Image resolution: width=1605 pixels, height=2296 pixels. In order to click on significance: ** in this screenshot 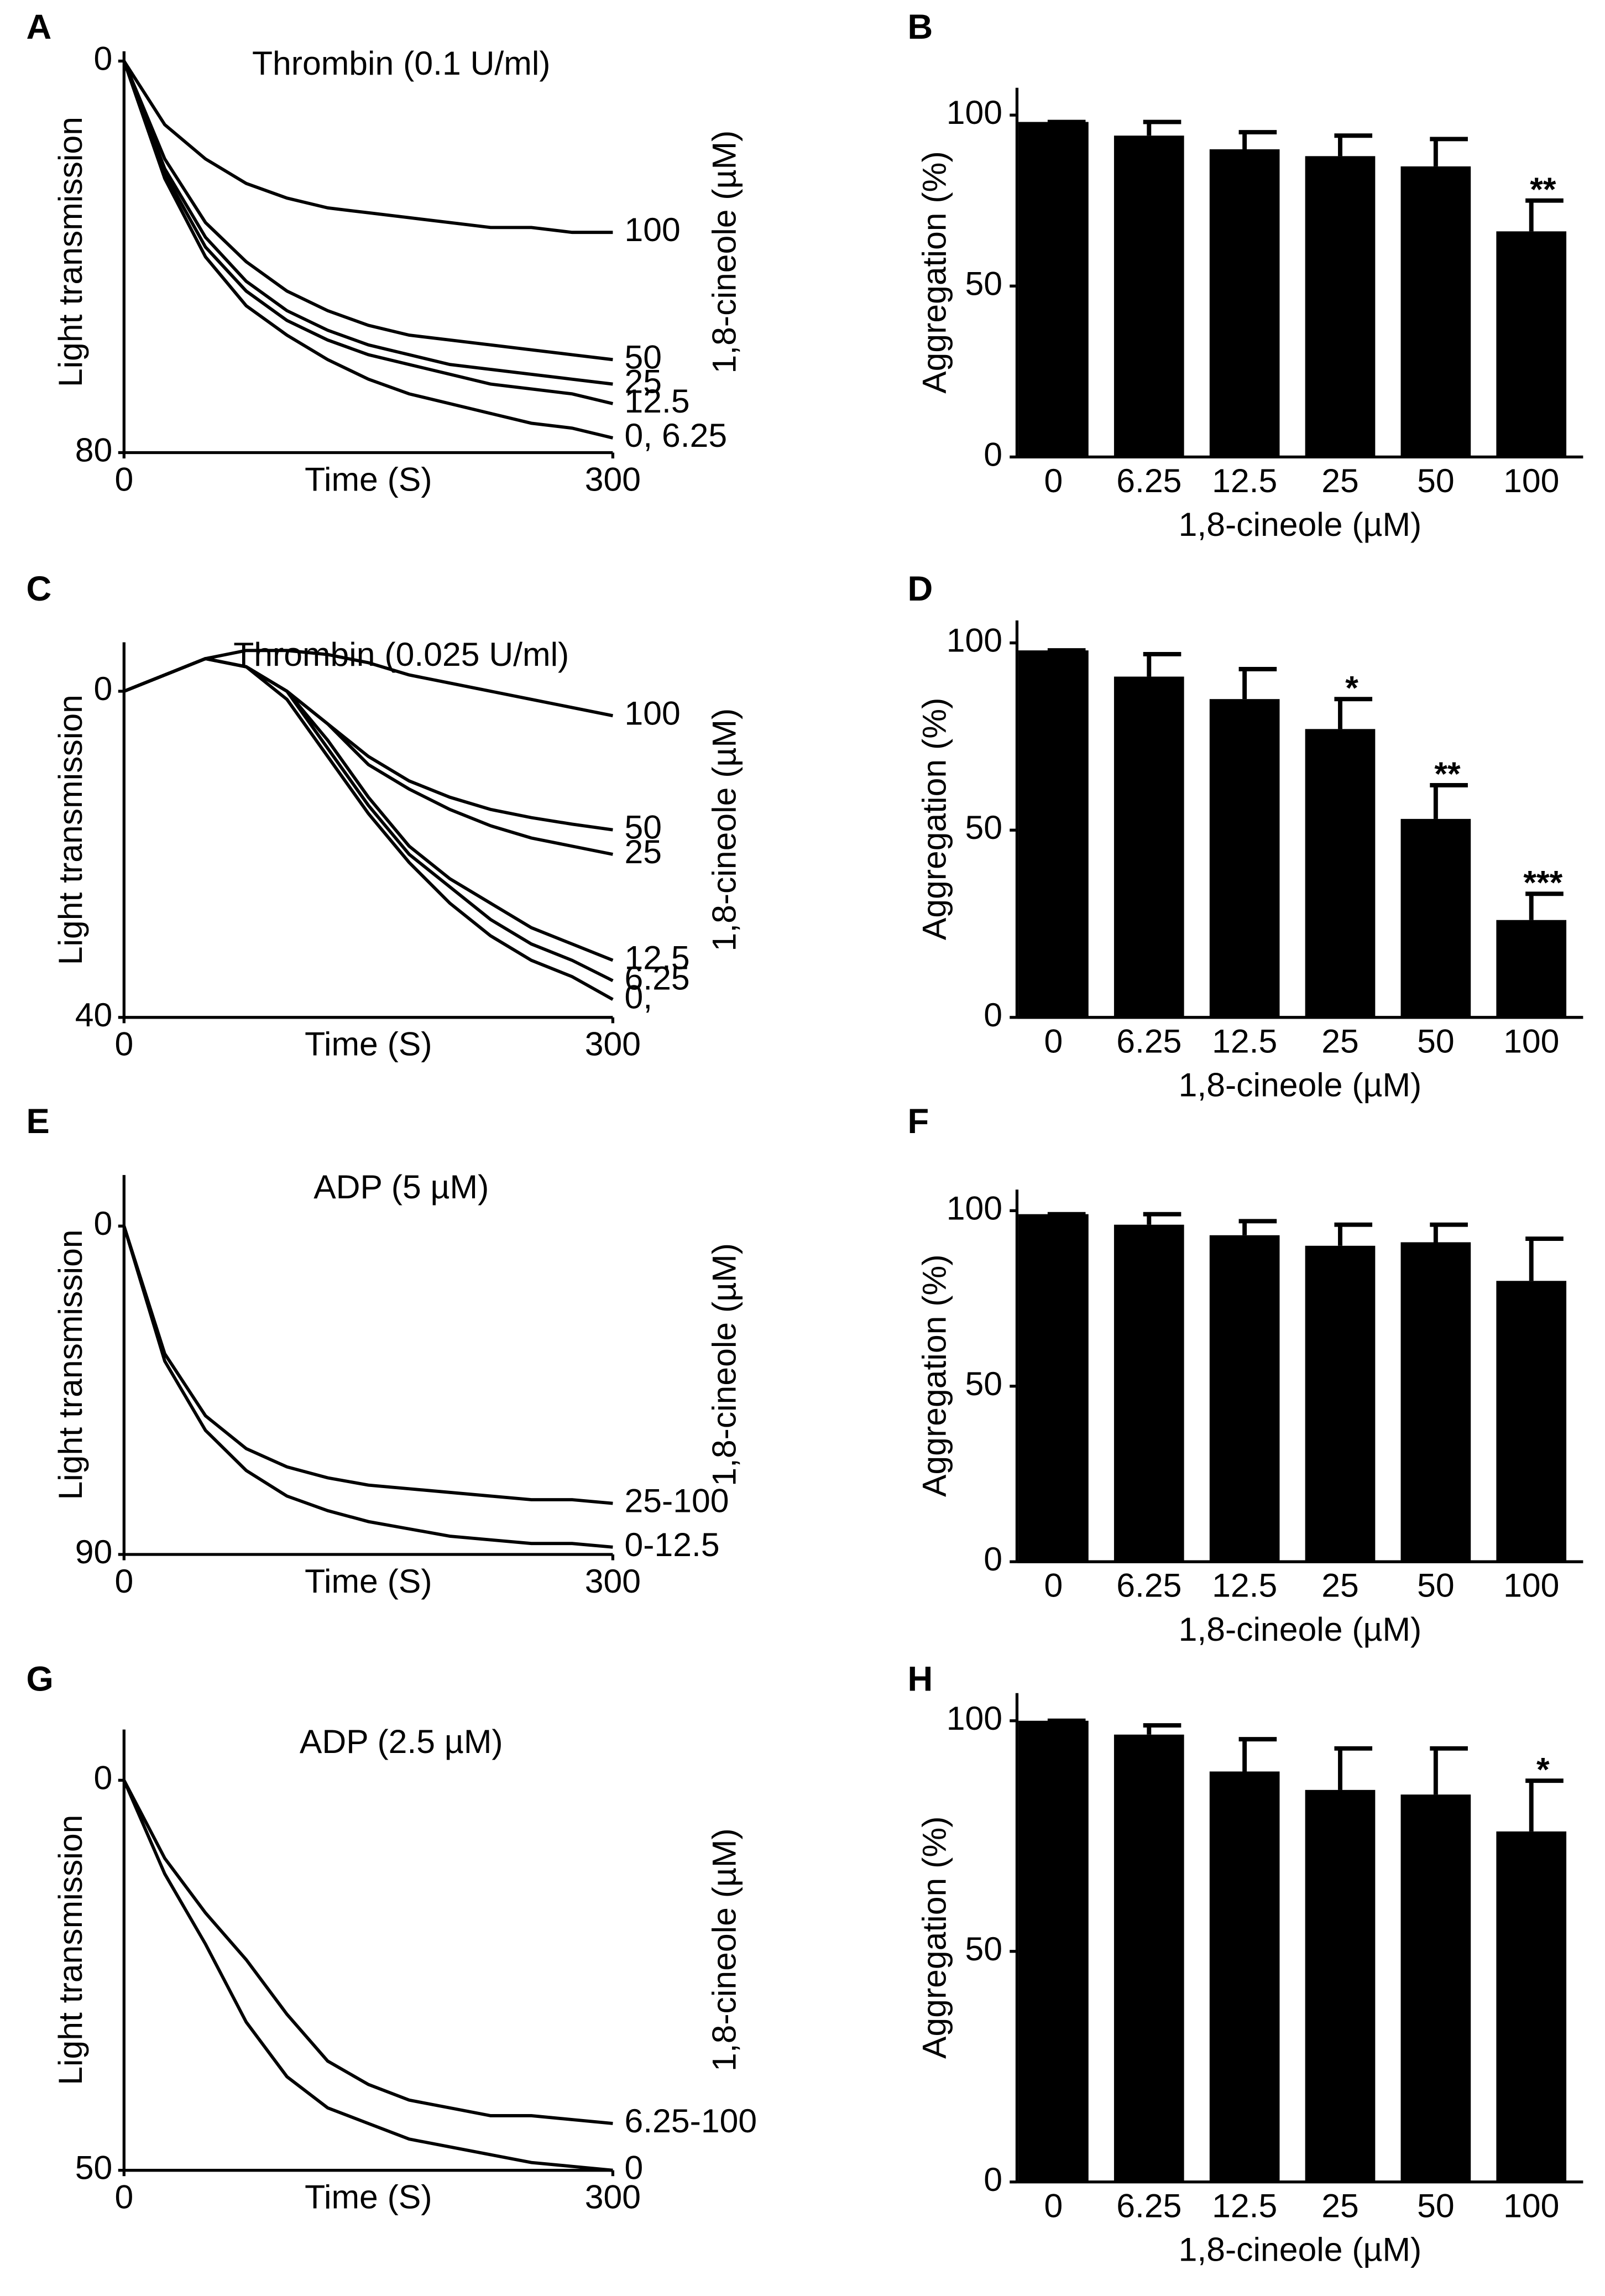, I will do `click(1543, 189)`.